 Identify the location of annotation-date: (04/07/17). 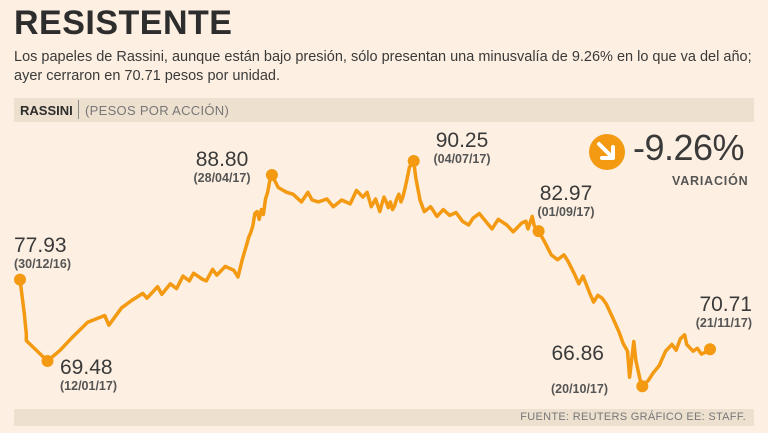
(462, 159).